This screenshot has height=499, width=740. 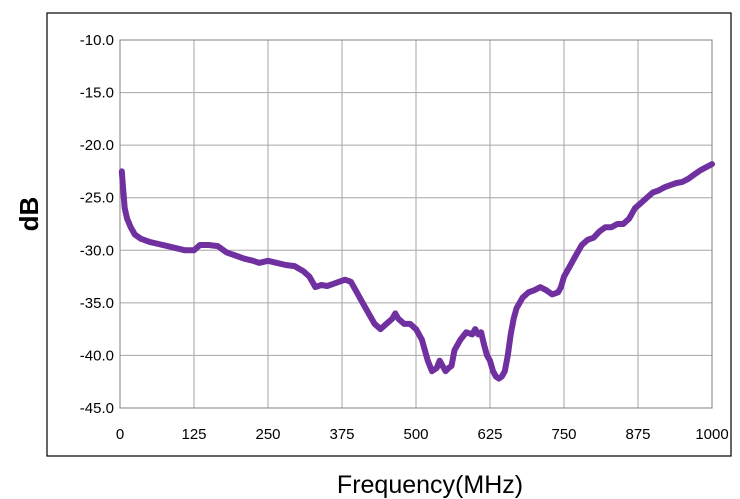 What do you see at coordinates (341, 434) in the screenshot?
I see `x-tick-label: 375` at bounding box center [341, 434].